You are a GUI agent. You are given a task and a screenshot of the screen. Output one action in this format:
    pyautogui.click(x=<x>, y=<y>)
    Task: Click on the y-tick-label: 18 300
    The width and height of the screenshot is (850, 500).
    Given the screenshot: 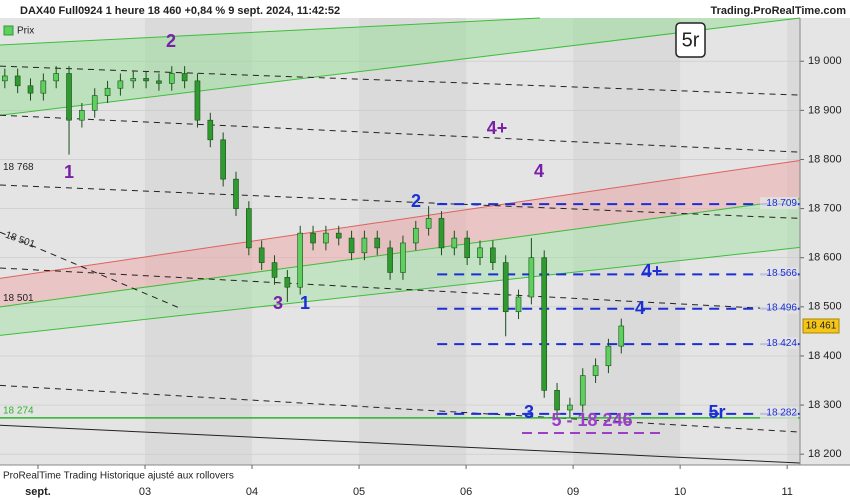 What is the action you would take?
    pyautogui.click(x=825, y=405)
    